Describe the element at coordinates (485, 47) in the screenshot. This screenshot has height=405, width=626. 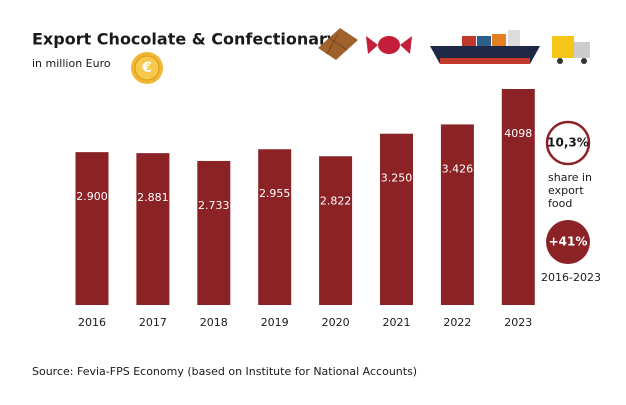
I see `ship-icon` at that location.